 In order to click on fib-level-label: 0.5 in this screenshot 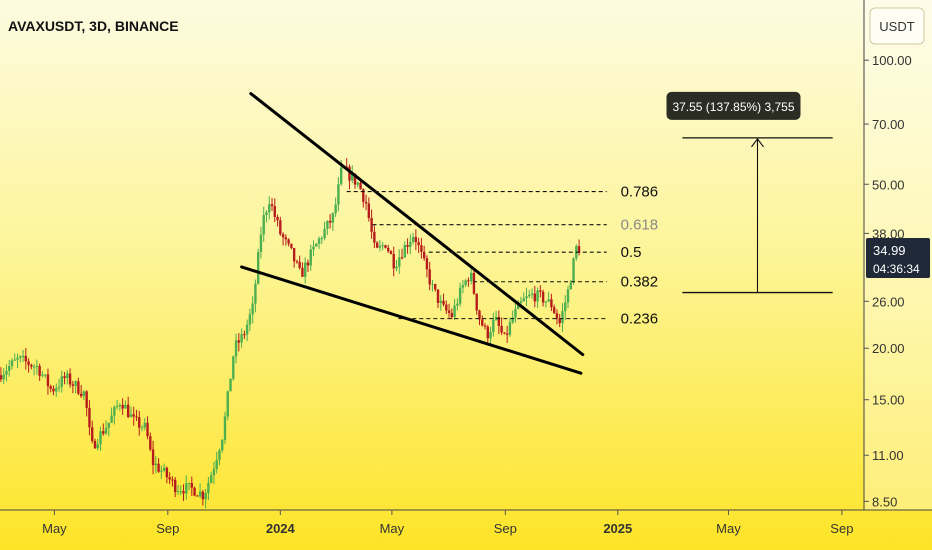, I will do `click(631, 252)`.